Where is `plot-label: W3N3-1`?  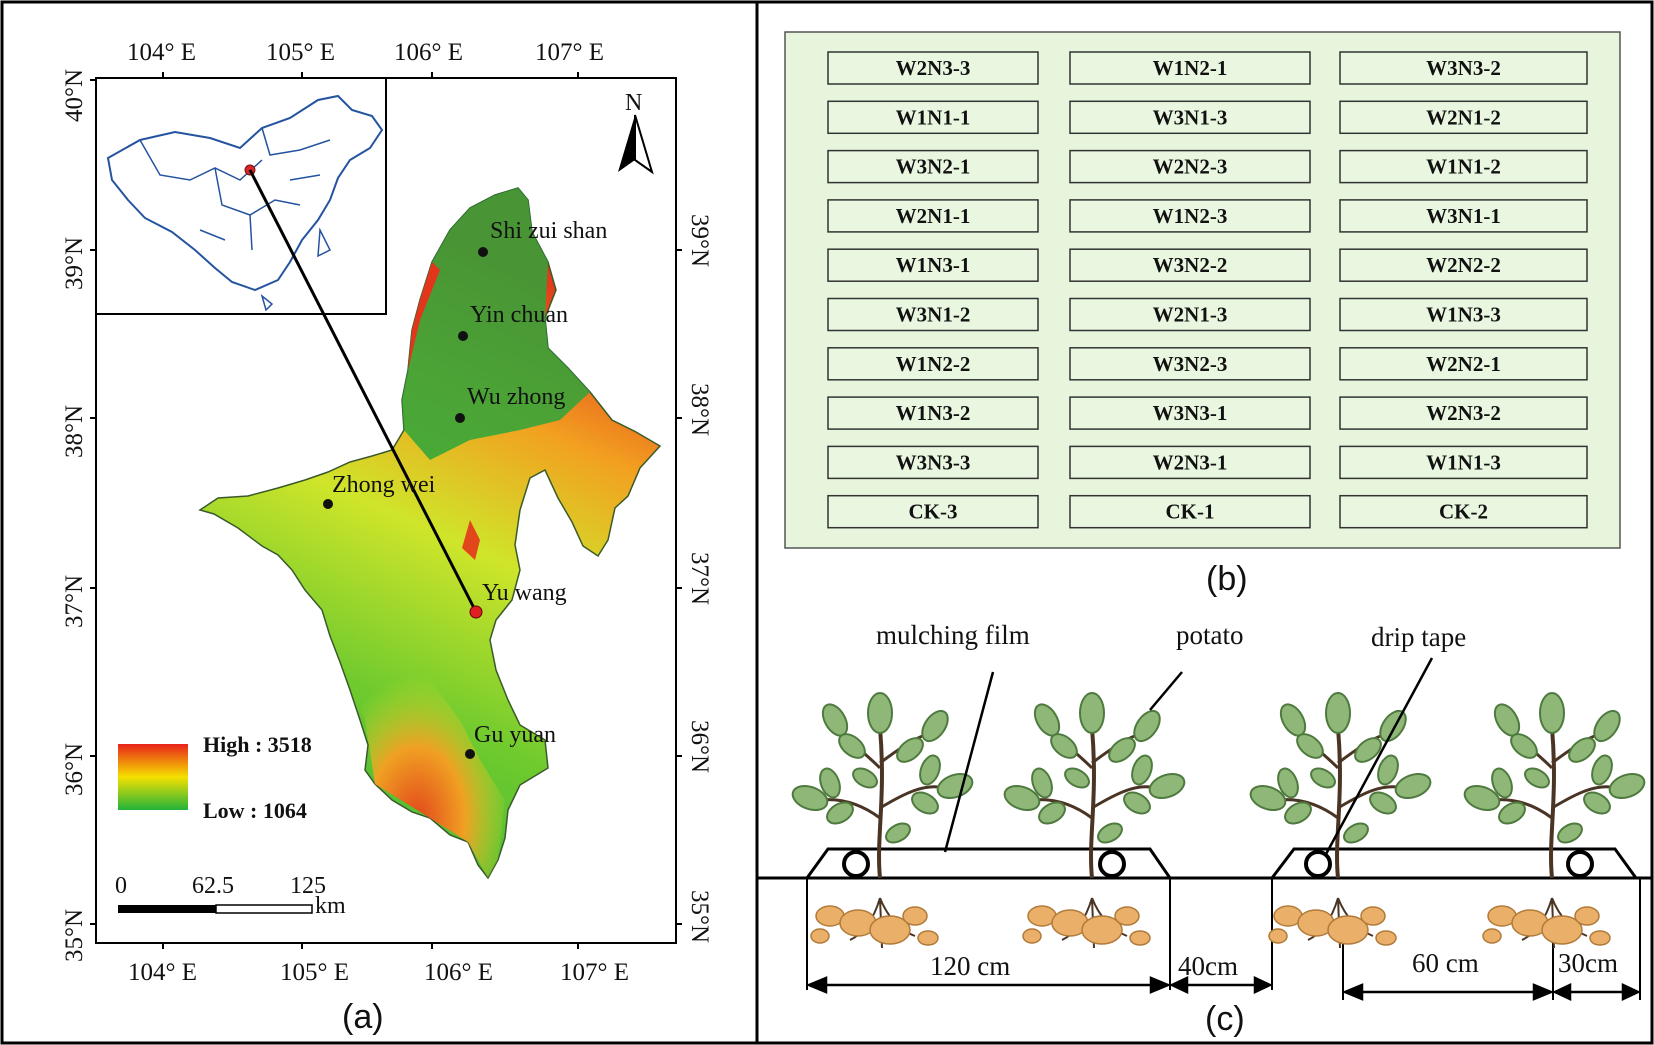
plot-label: W3N3-1 is located at coordinates (1190, 413).